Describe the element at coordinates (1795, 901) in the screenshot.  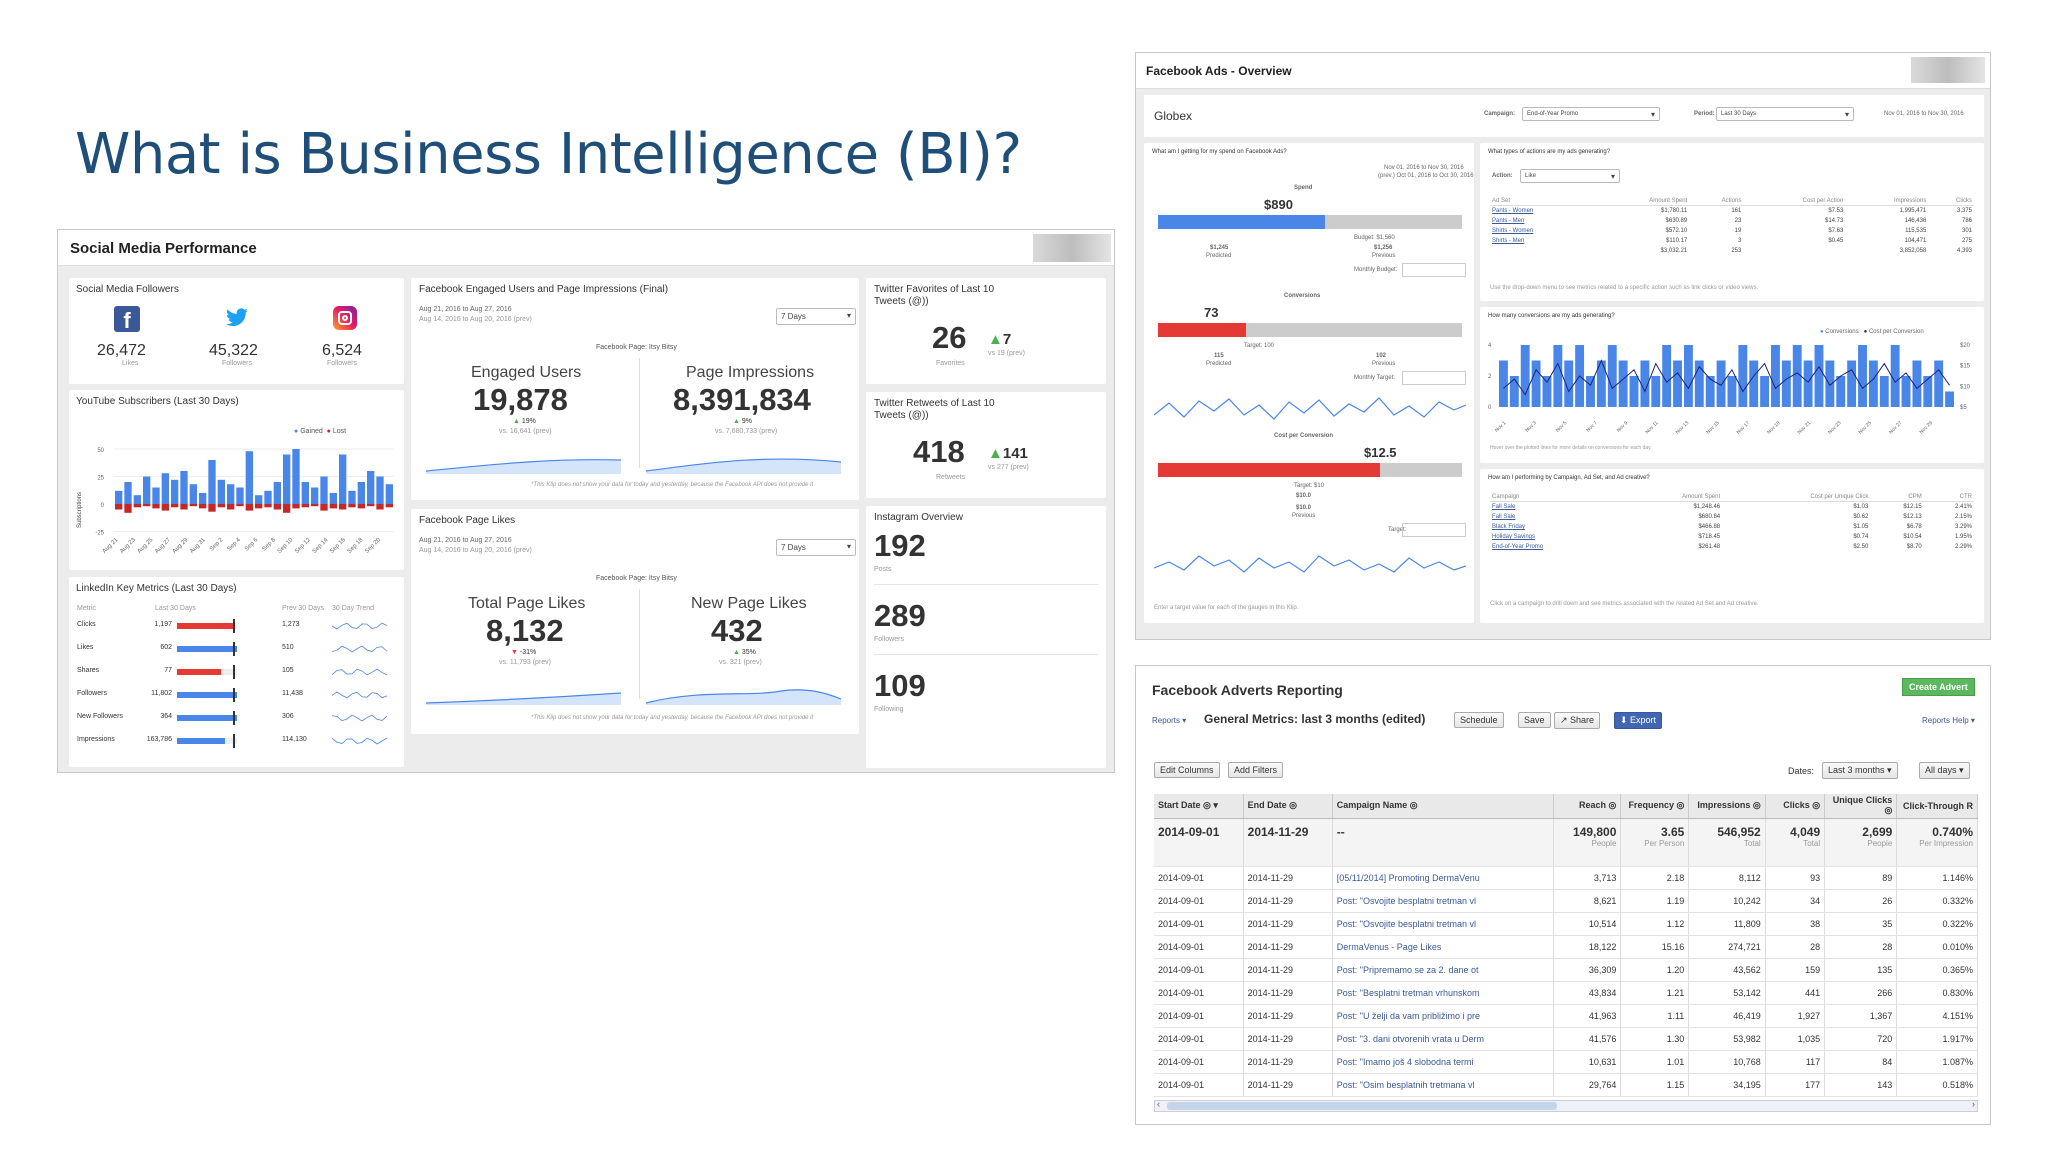
I see `table-cell: 34` at that location.